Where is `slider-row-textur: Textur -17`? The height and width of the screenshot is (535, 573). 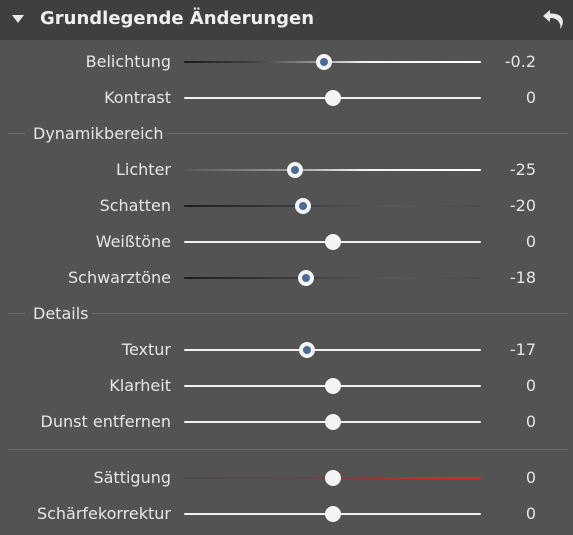
slider-row-textur: Textur -17 is located at coordinates (286, 350).